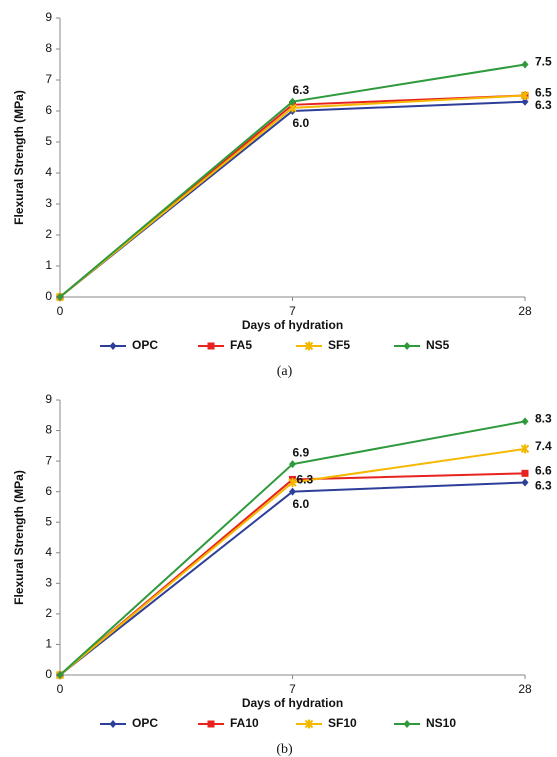 The image size is (557, 757). Describe the element at coordinates (438, 345) in the screenshot. I see `legend-label: NS5` at that location.